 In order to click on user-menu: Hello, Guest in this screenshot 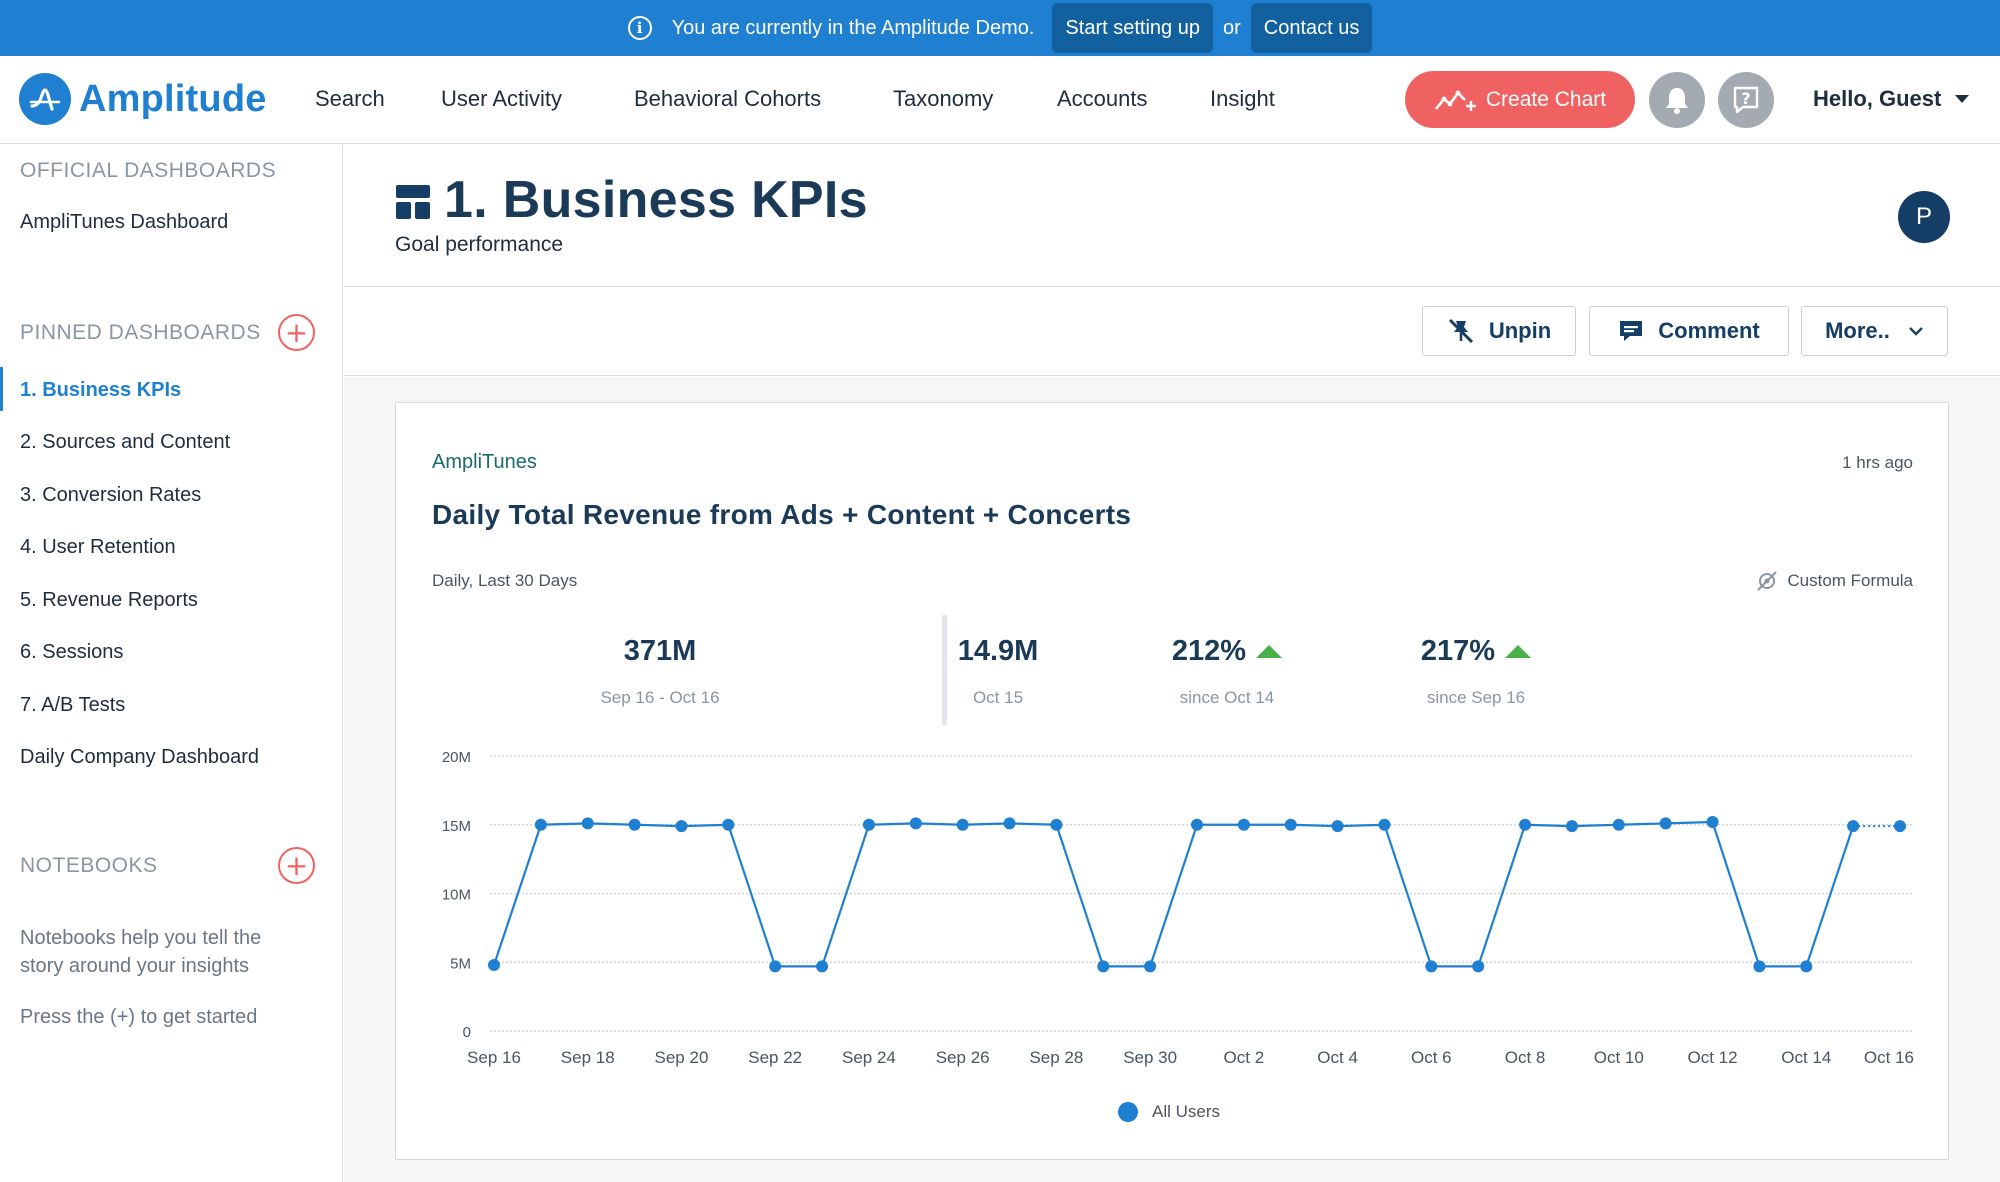, I will do `click(1891, 99)`.